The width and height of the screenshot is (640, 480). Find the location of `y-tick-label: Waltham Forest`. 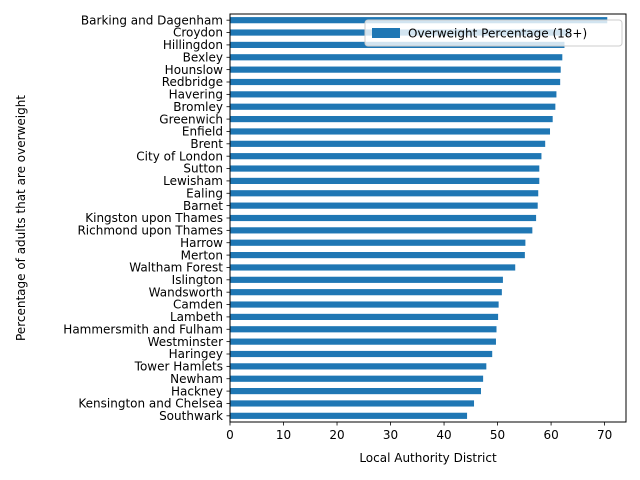

y-tick-label: Waltham Forest is located at coordinates (176, 268).